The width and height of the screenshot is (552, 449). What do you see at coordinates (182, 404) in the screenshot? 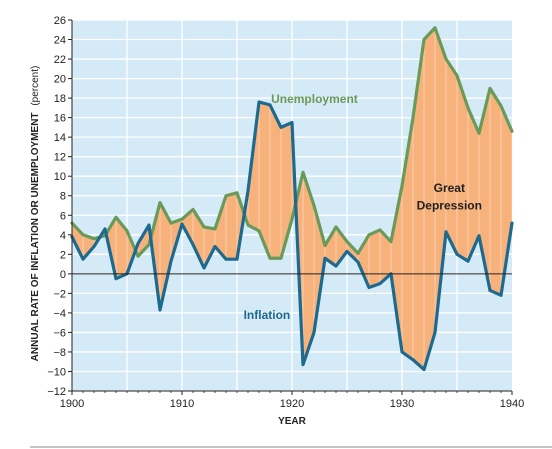
I see `x-tick-label: 1910` at bounding box center [182, 404].